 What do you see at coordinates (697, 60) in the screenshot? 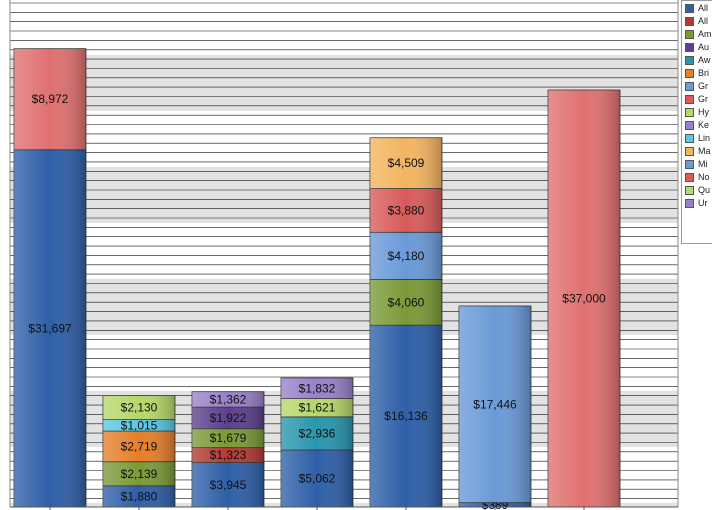
I see `legend-item: Aw` at bounding box center [697, 60].